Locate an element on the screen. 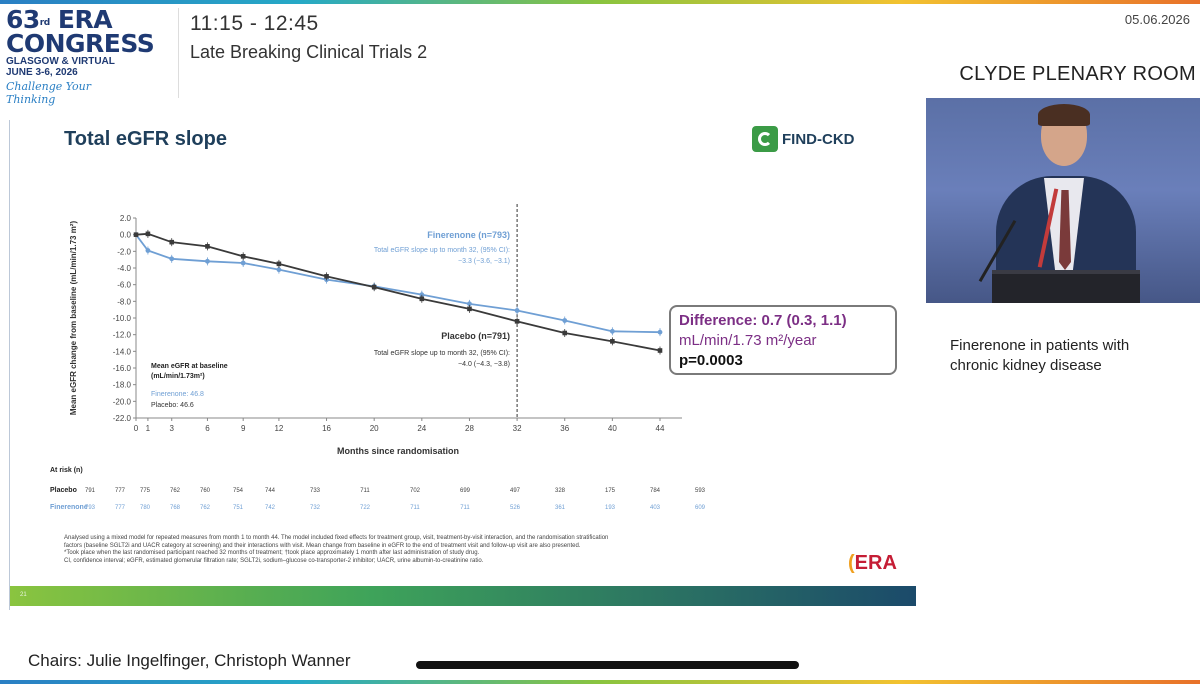 The image size is (1200, 684). top-accent-bar is located at coordinates (600, 2).